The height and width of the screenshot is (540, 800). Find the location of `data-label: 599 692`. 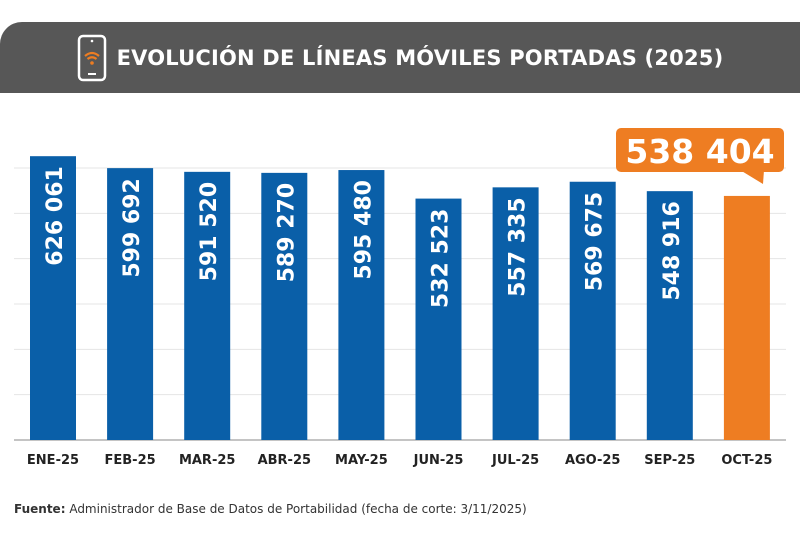

data-label: 599 692 is located at coordinates (132, 228).